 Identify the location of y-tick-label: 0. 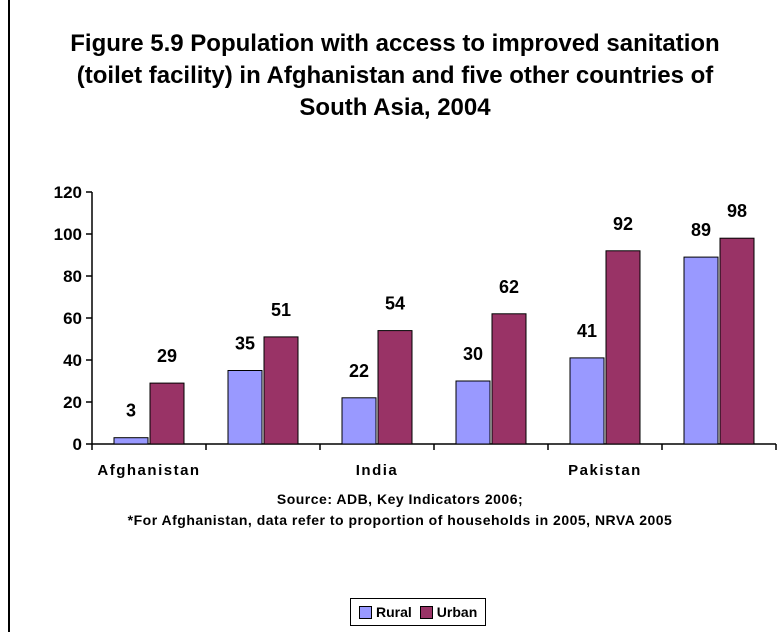
(77, 444).